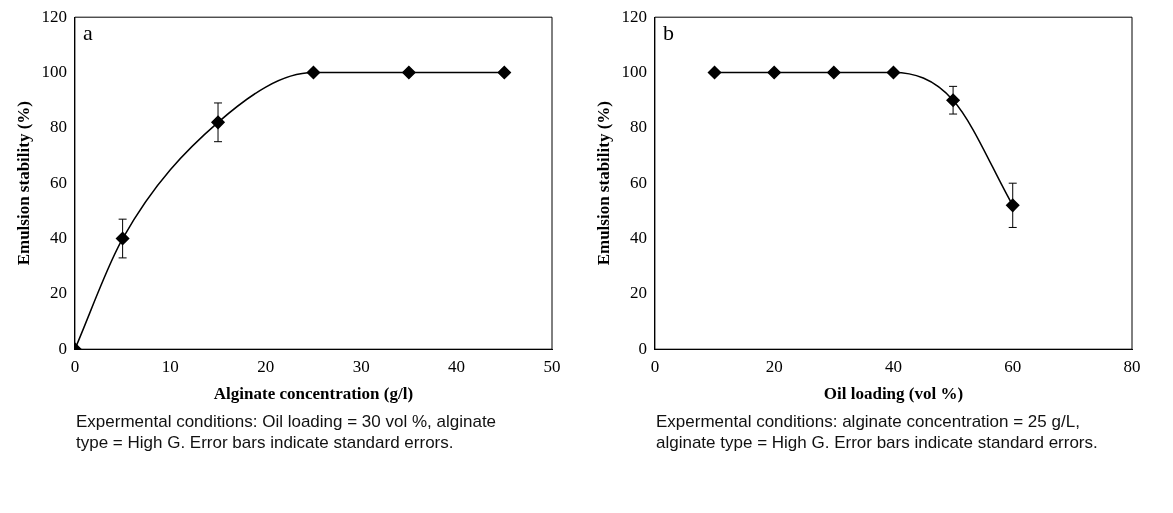 The image size is (1173, 513). What do you see at coordinates (877, 432) in the screenshot?
I see `text: Expermental conditions: alginate concentration = 25 g/L, alginate type = High G. Error bars indicate standard errors.` at bounding box center [877, 432].